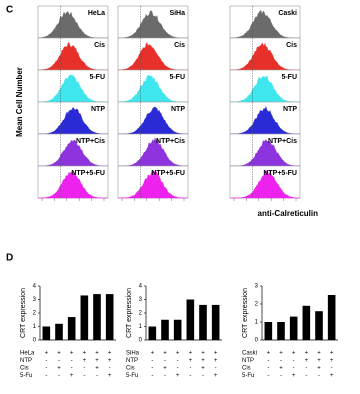 This screenshot has width=360, height=394. Describe the element at coordinates (249, 354) in the screenshot. I see `condition-label: Caski` at that location.